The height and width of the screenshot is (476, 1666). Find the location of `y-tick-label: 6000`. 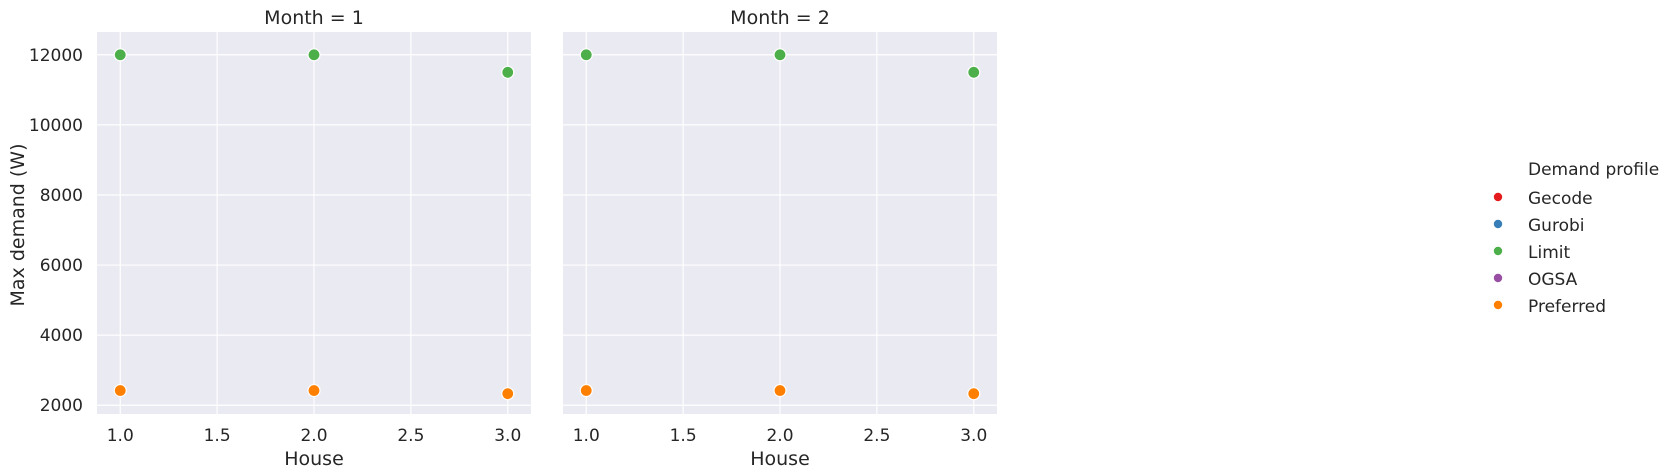

y-tick-label: 6000 is located at coordinates (61, 266).